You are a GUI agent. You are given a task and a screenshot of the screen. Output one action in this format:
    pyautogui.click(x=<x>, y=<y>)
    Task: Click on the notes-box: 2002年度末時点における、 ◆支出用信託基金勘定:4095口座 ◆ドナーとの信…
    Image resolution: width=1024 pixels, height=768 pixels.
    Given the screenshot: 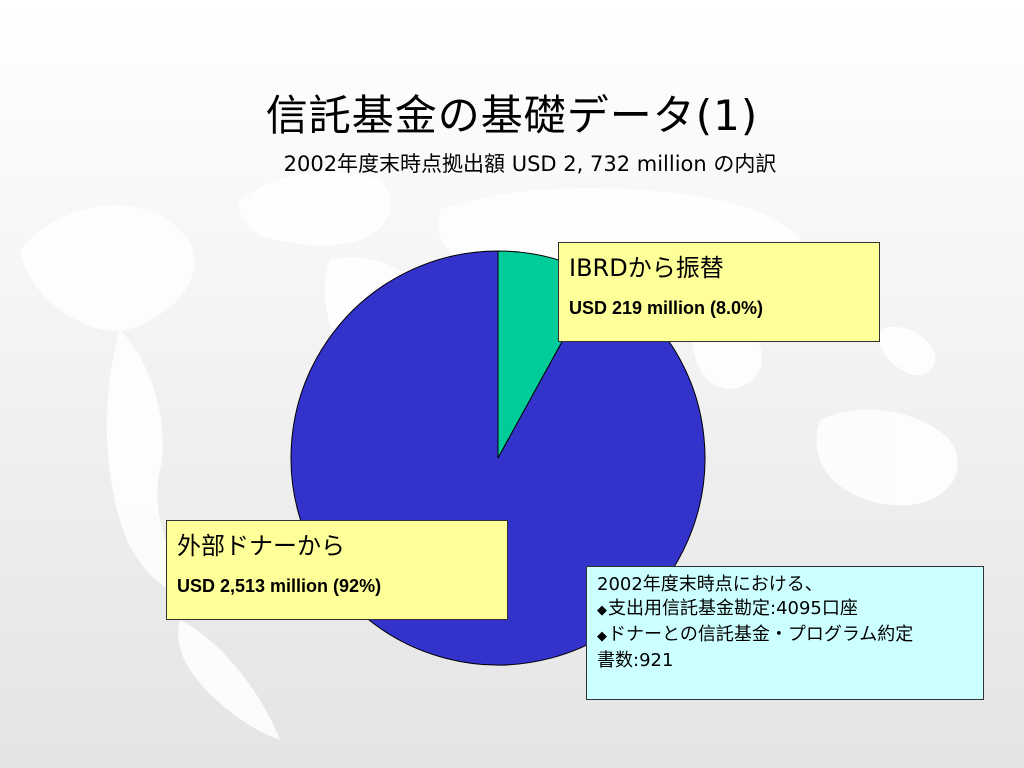 What is the action you would take?
    pyautogui.click(x=785, y=633)
    